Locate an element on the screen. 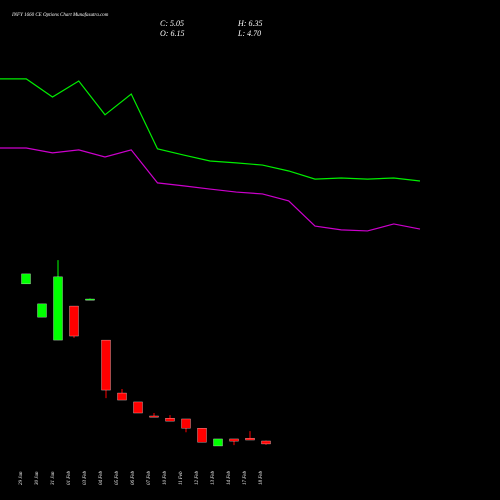  x-tick-label: 29 Jan is located at coordinates (21, 478).